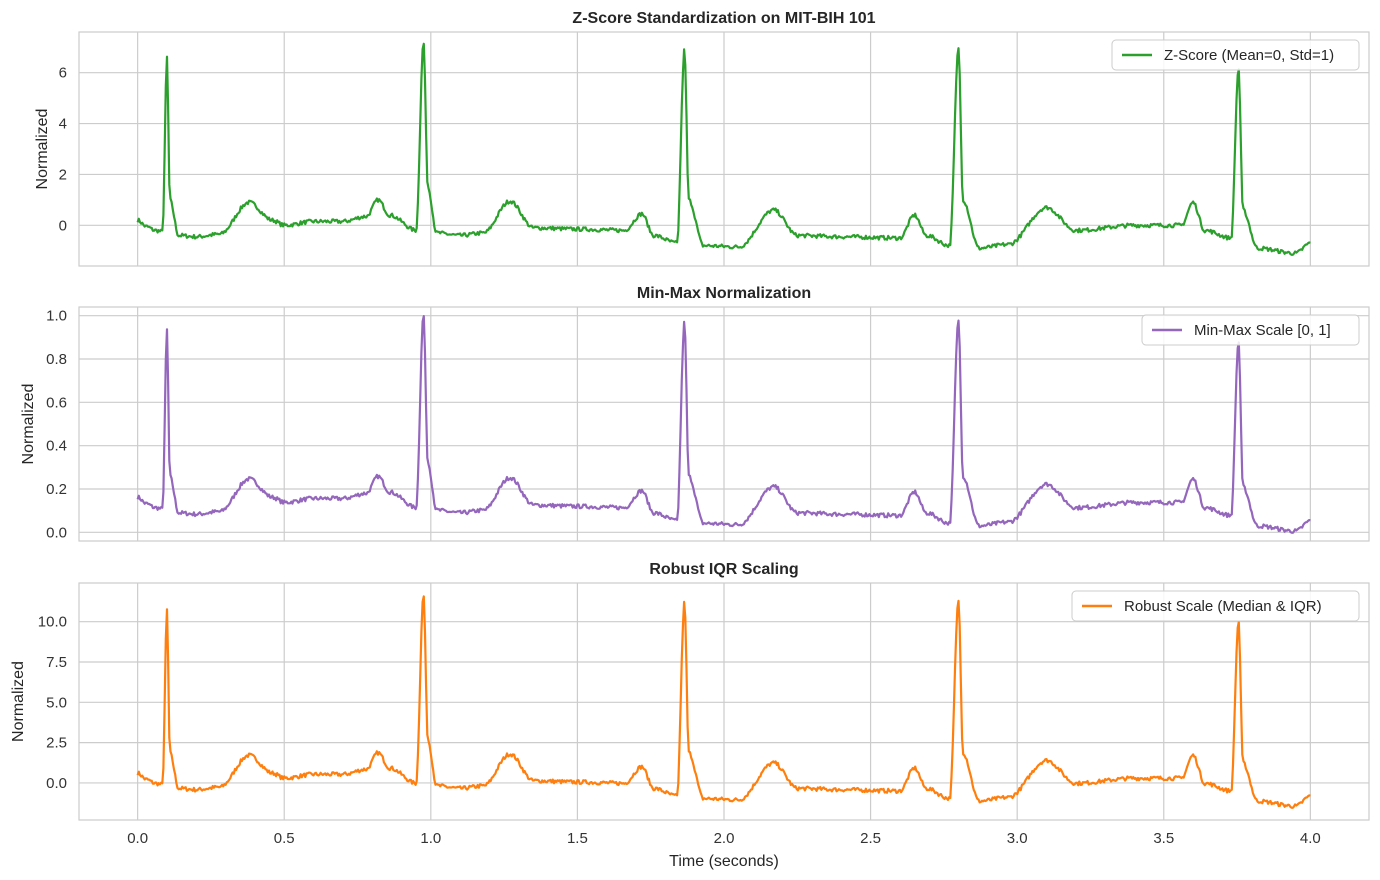  I want to click on x-tick-label: 4.0, so click(1310, 838).